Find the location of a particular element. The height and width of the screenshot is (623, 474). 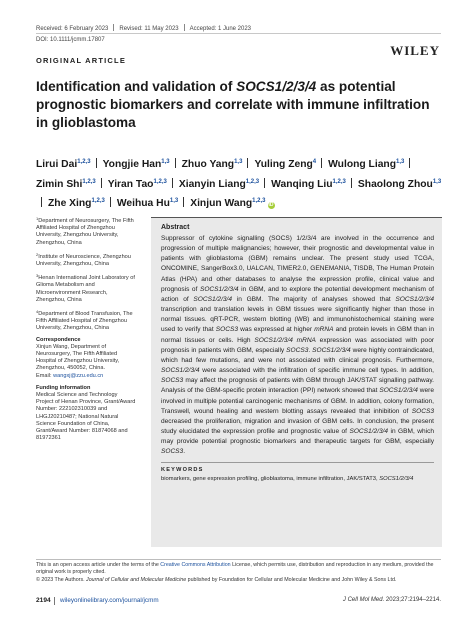

author-entry: Lirui Dai1,2,3 is located at coordinates (63, 164).